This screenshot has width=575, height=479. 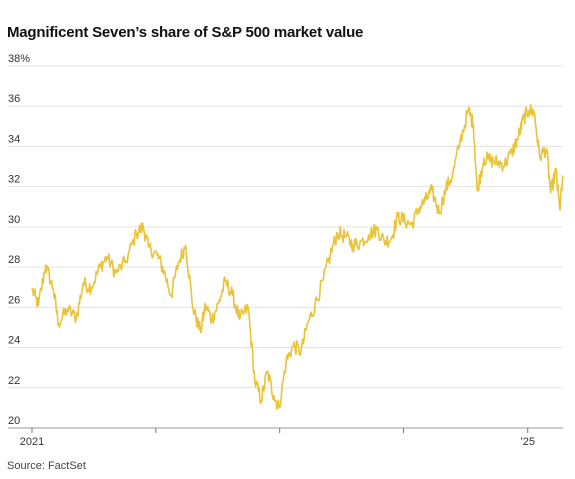 What do you see at coordinates (14, 139) in the screenshot?
I see `y-tick-label: 34` at bounding box center [14, 139].